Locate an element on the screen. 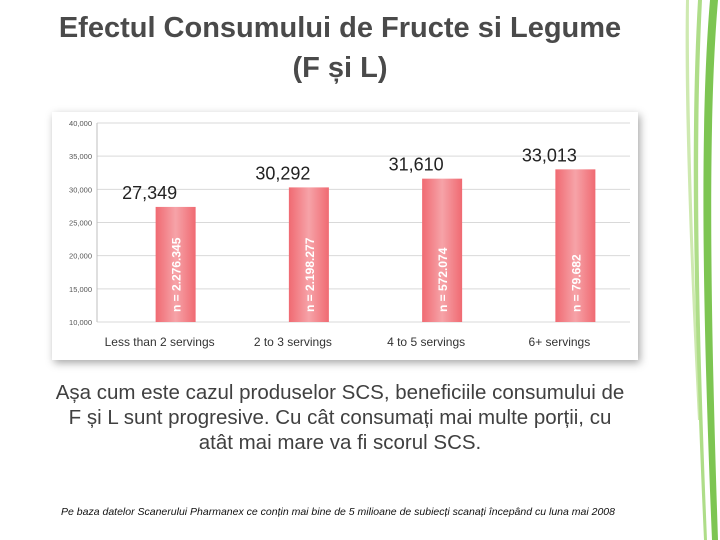 The image size is (720, 540). y-tick-label: 10,000 is located at coordinates (80, 322).